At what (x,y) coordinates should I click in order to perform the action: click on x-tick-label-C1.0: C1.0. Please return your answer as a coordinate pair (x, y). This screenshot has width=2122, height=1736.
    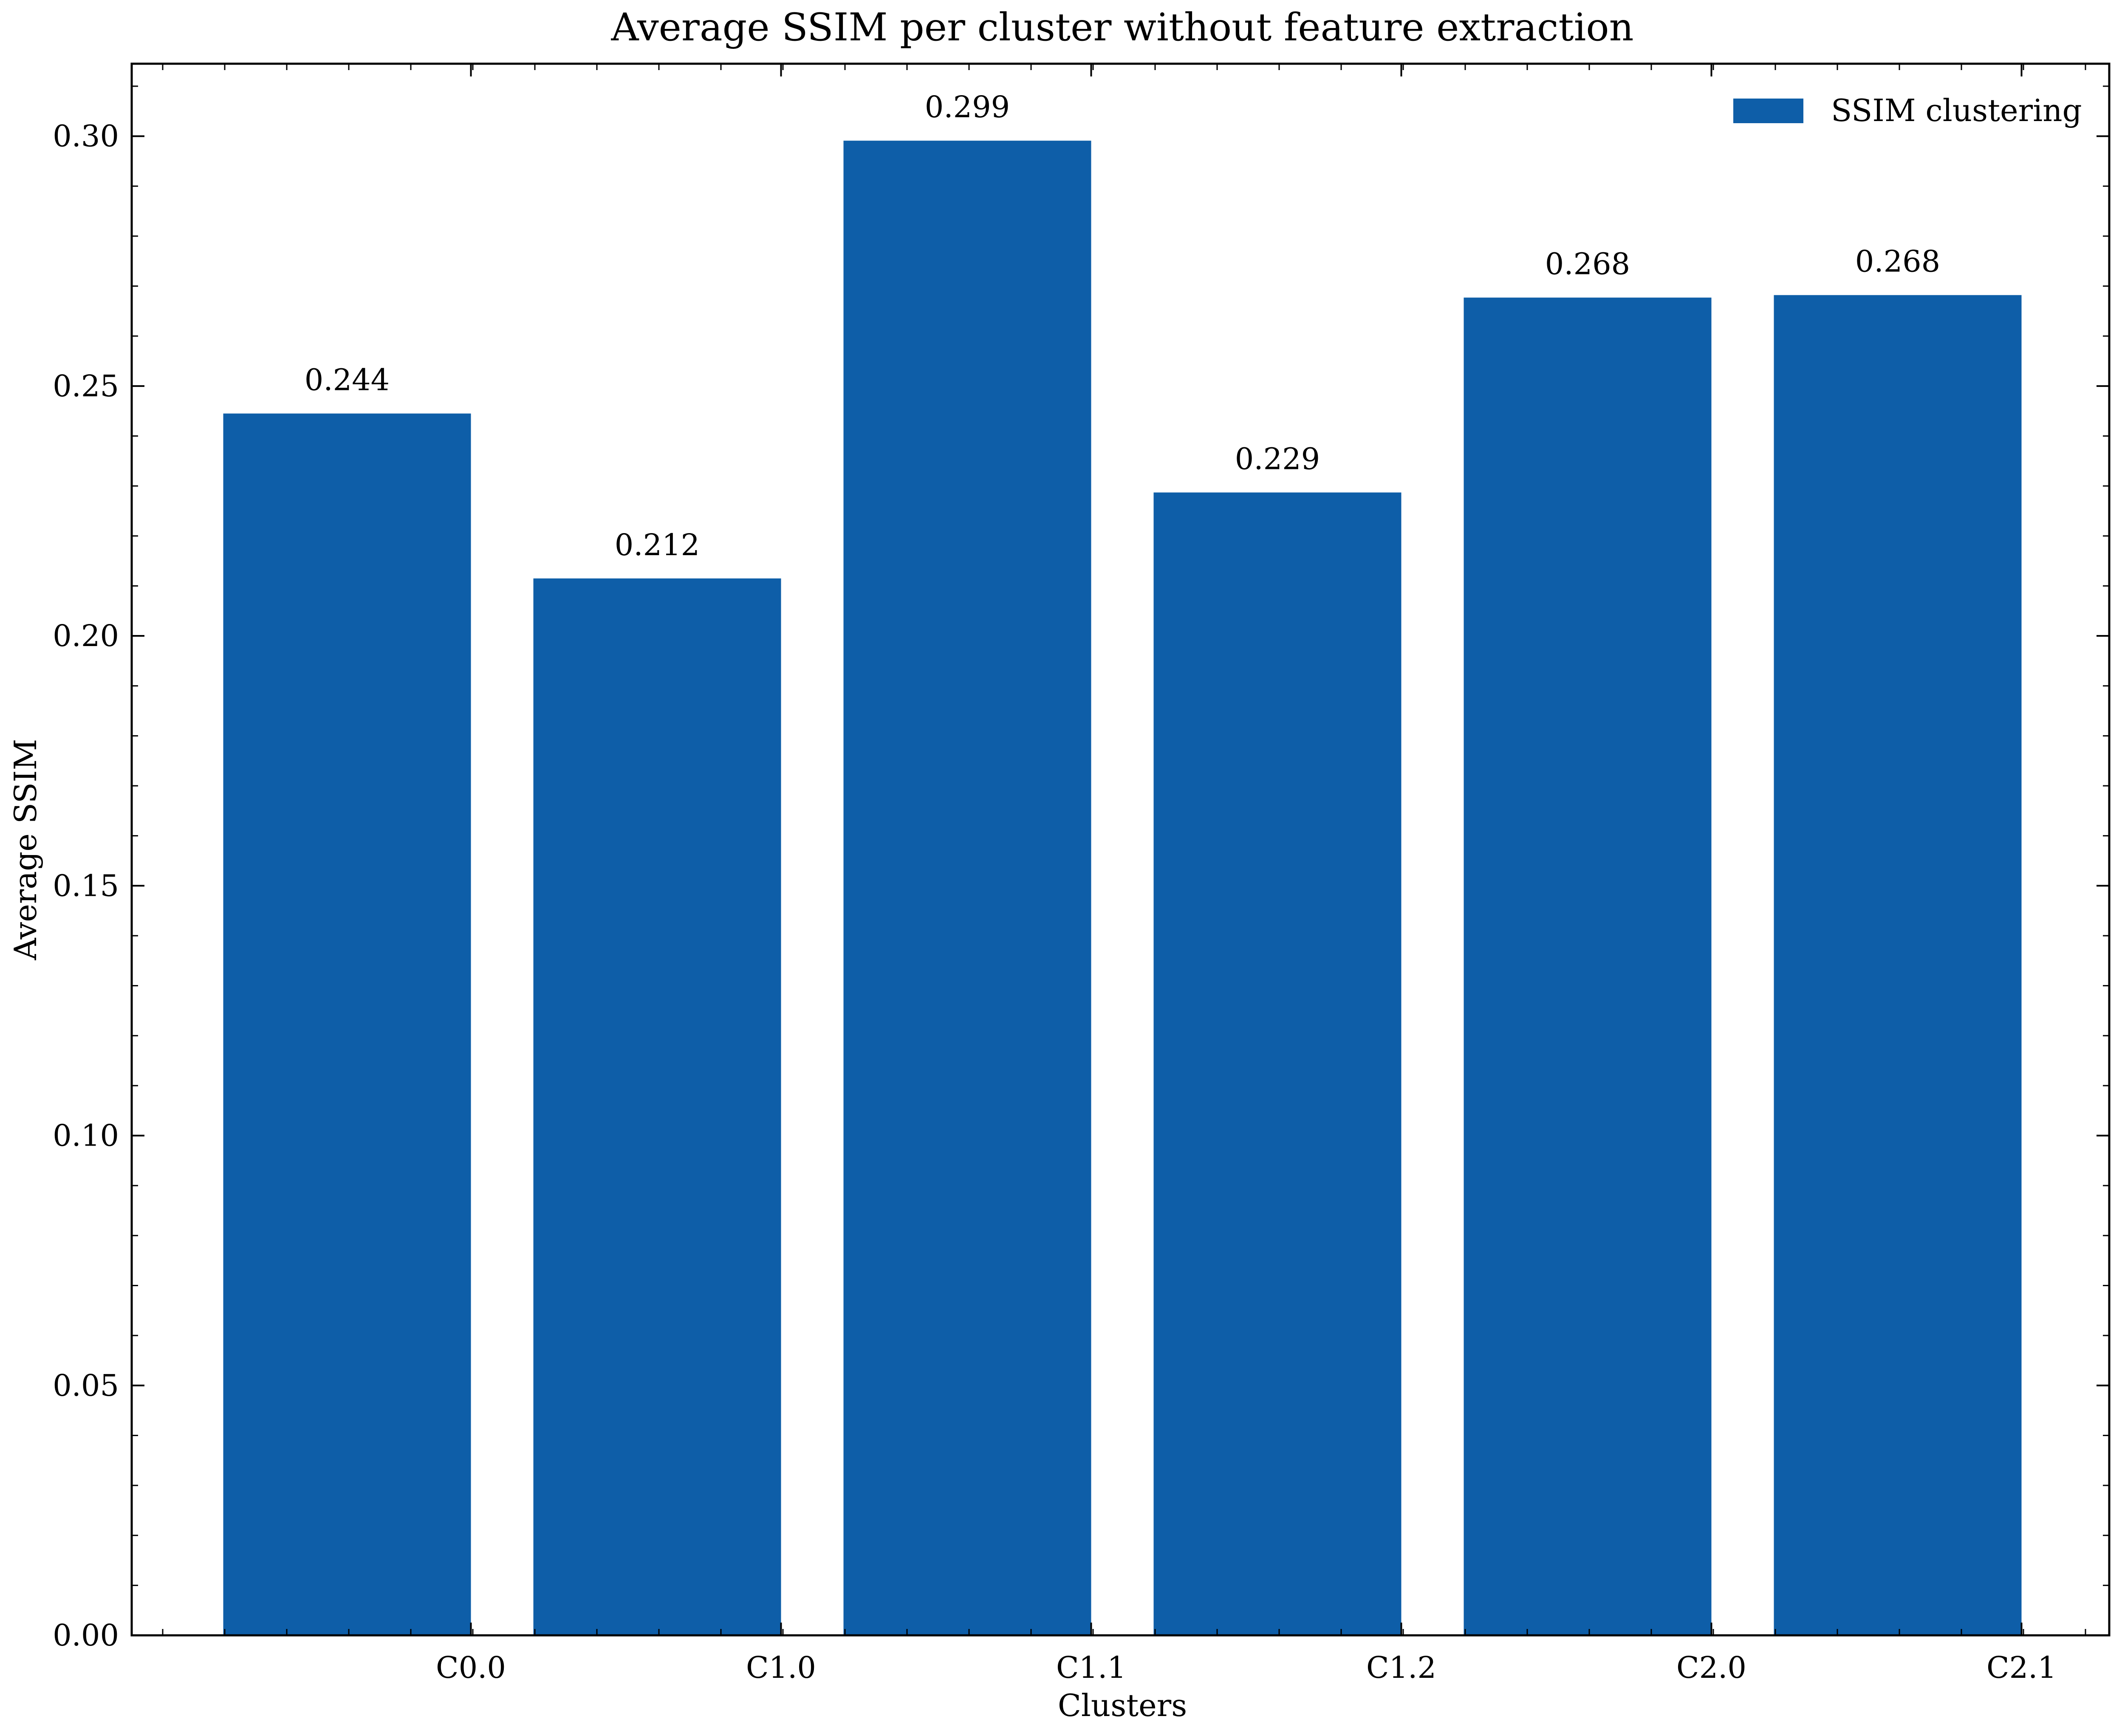
    Looking at the image, I should click on (781, 1668).